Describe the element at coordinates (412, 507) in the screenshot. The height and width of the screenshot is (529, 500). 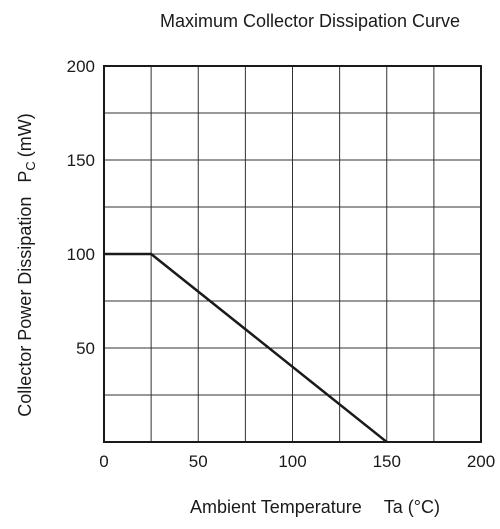
I see `x-axis-label-symbol: Ta (°C)` at that location.